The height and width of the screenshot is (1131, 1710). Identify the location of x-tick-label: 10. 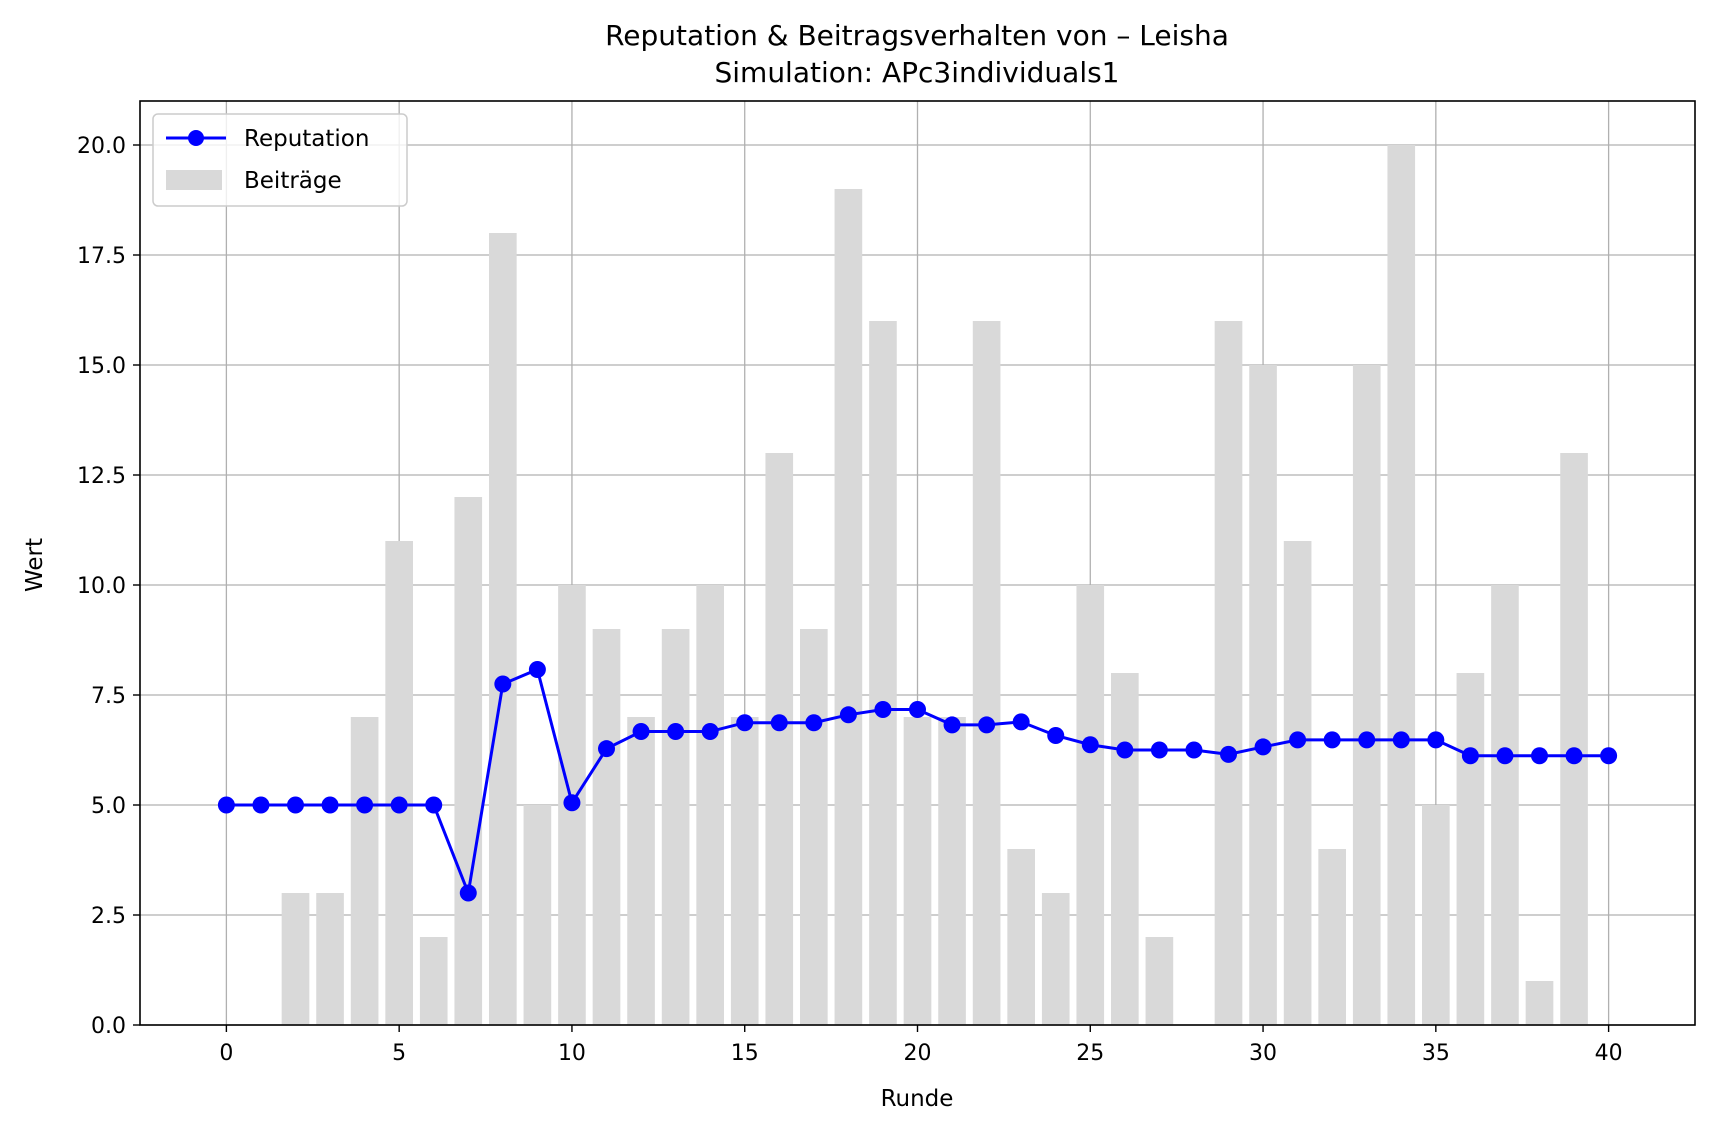
(572, 1053).